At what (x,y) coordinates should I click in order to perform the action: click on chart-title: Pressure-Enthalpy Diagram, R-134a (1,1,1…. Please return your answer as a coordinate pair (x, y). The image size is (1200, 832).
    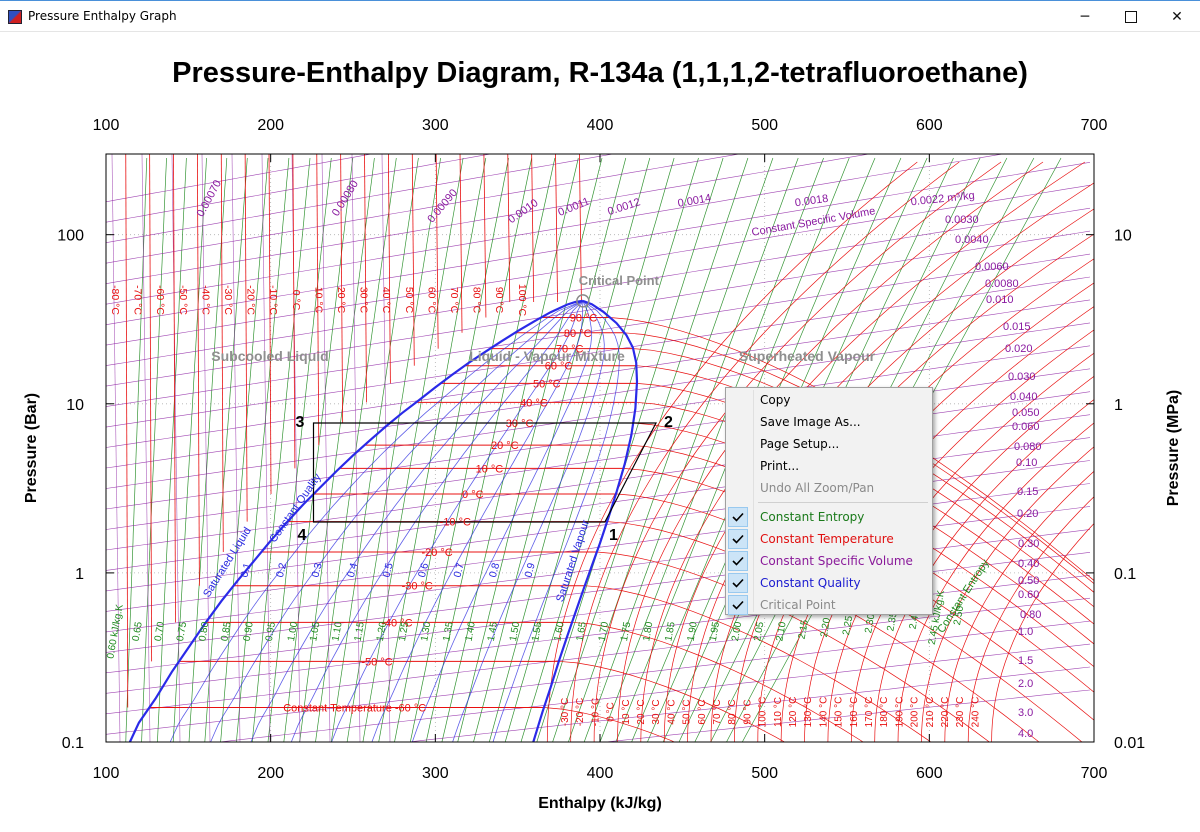
    Looking at the image, I should click on (600, 73).